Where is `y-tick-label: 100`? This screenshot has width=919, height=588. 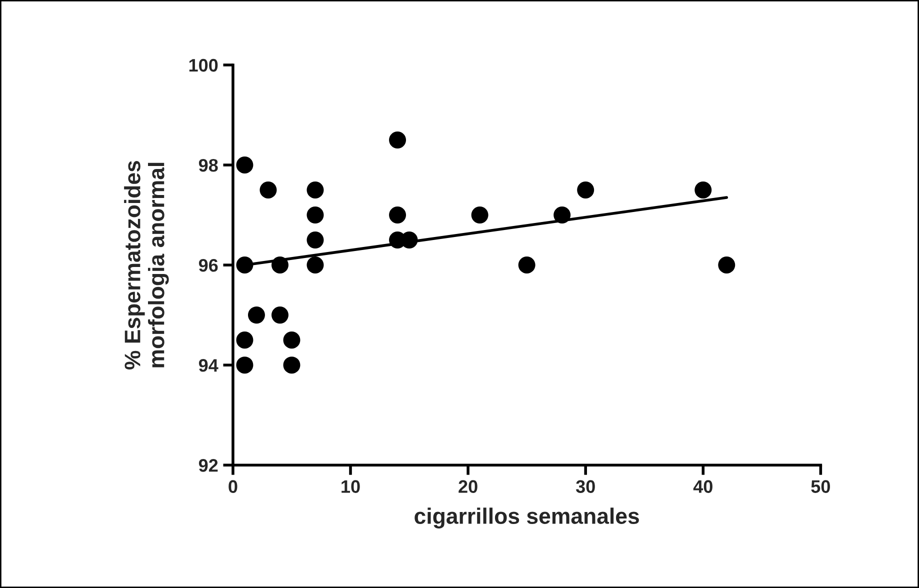 y-tick-label: 100 is located at coordinates (203, 65).